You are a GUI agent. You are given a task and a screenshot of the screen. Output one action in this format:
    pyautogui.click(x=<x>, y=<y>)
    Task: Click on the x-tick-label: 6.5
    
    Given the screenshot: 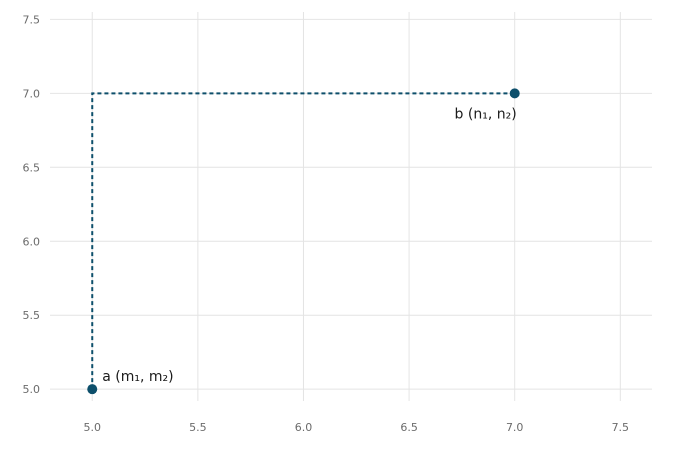 What is the action you would take?
    pyautogui.click(x=409, y=427)
    